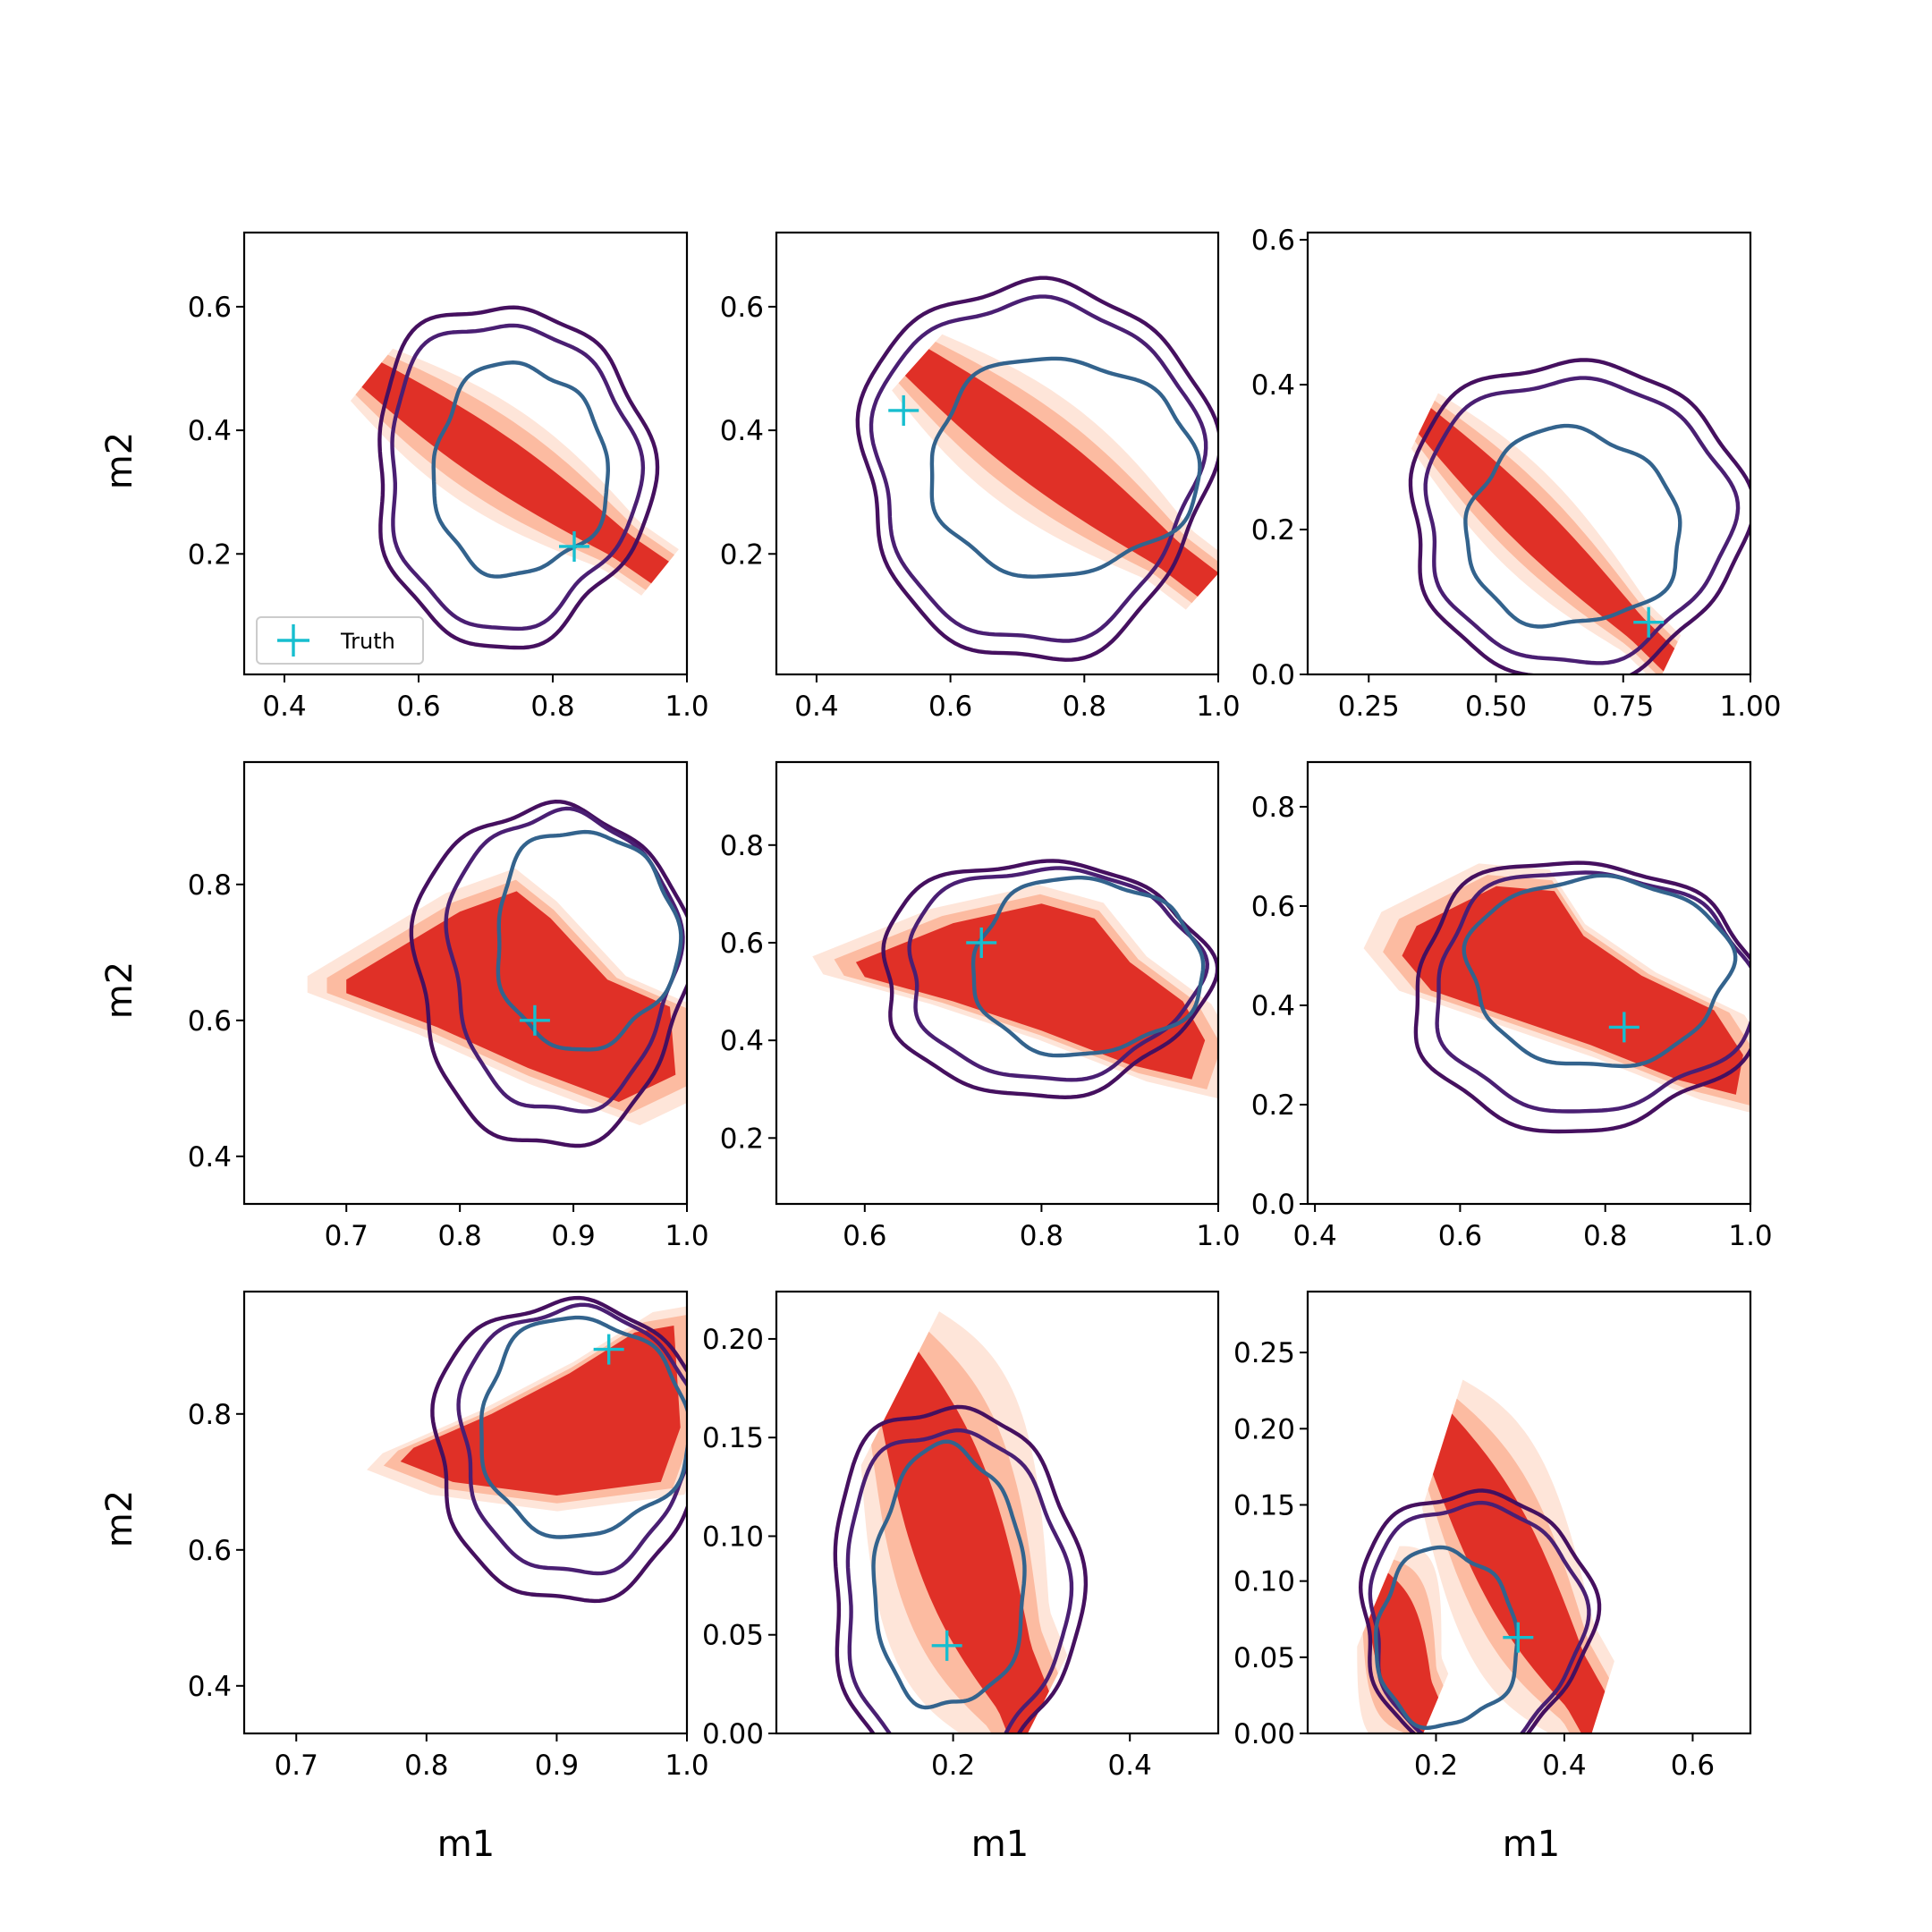 This screenshot has height=1932, width=1932. What do you see at coordinates (367, 641) in the screenshot?
I see `legend-label-truth: Truth` at bounding box center [367, 641].